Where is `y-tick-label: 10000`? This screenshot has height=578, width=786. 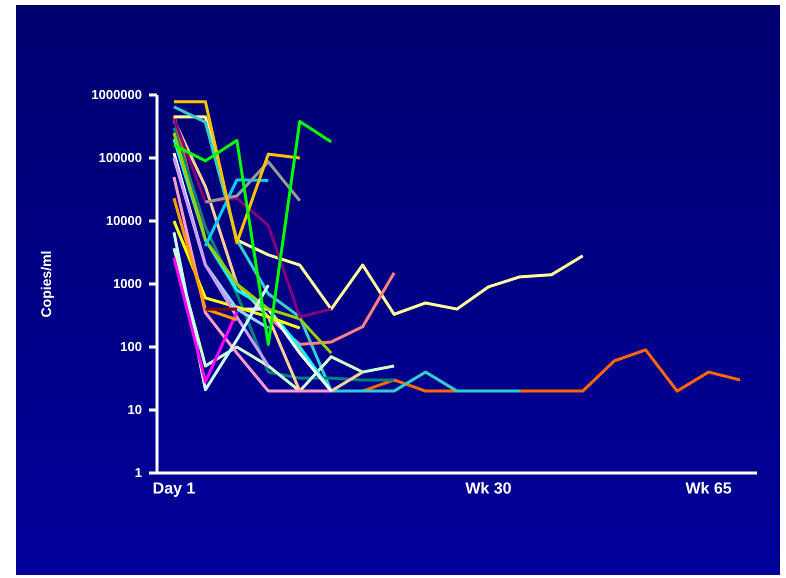 y-tick-label: 10000 is located at coordinates (124, 220).